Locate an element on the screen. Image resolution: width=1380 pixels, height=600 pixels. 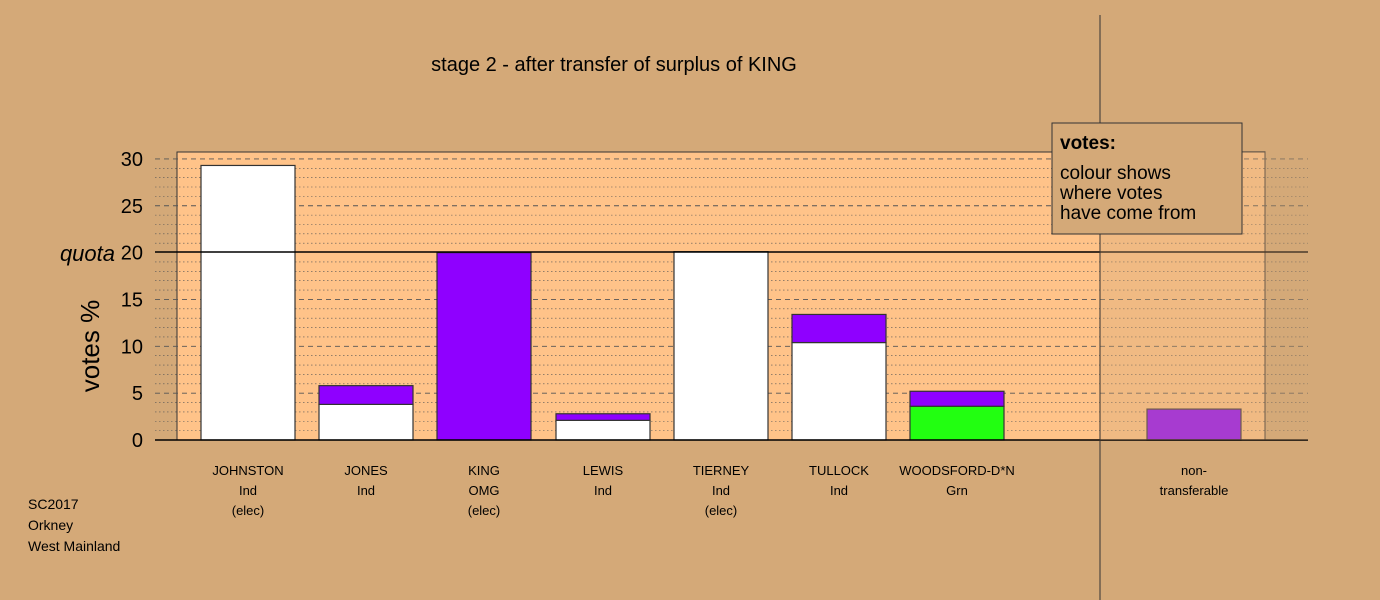
footer-line: Orkney is located at coordinates (50, 525).